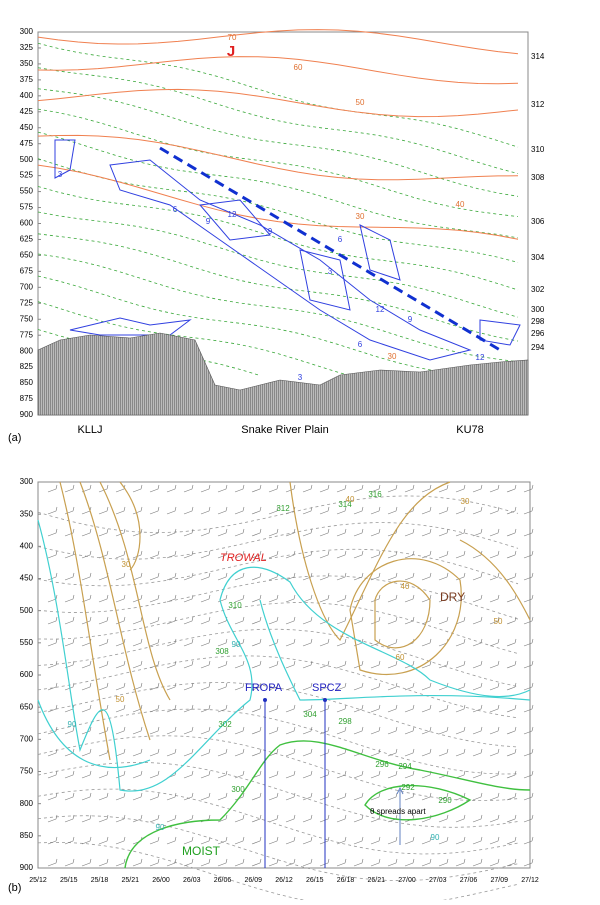 Image resolution: width=600 pixels, height=905 pixels. I want to click on x-tick-label: 25/18, so click(100, 880).